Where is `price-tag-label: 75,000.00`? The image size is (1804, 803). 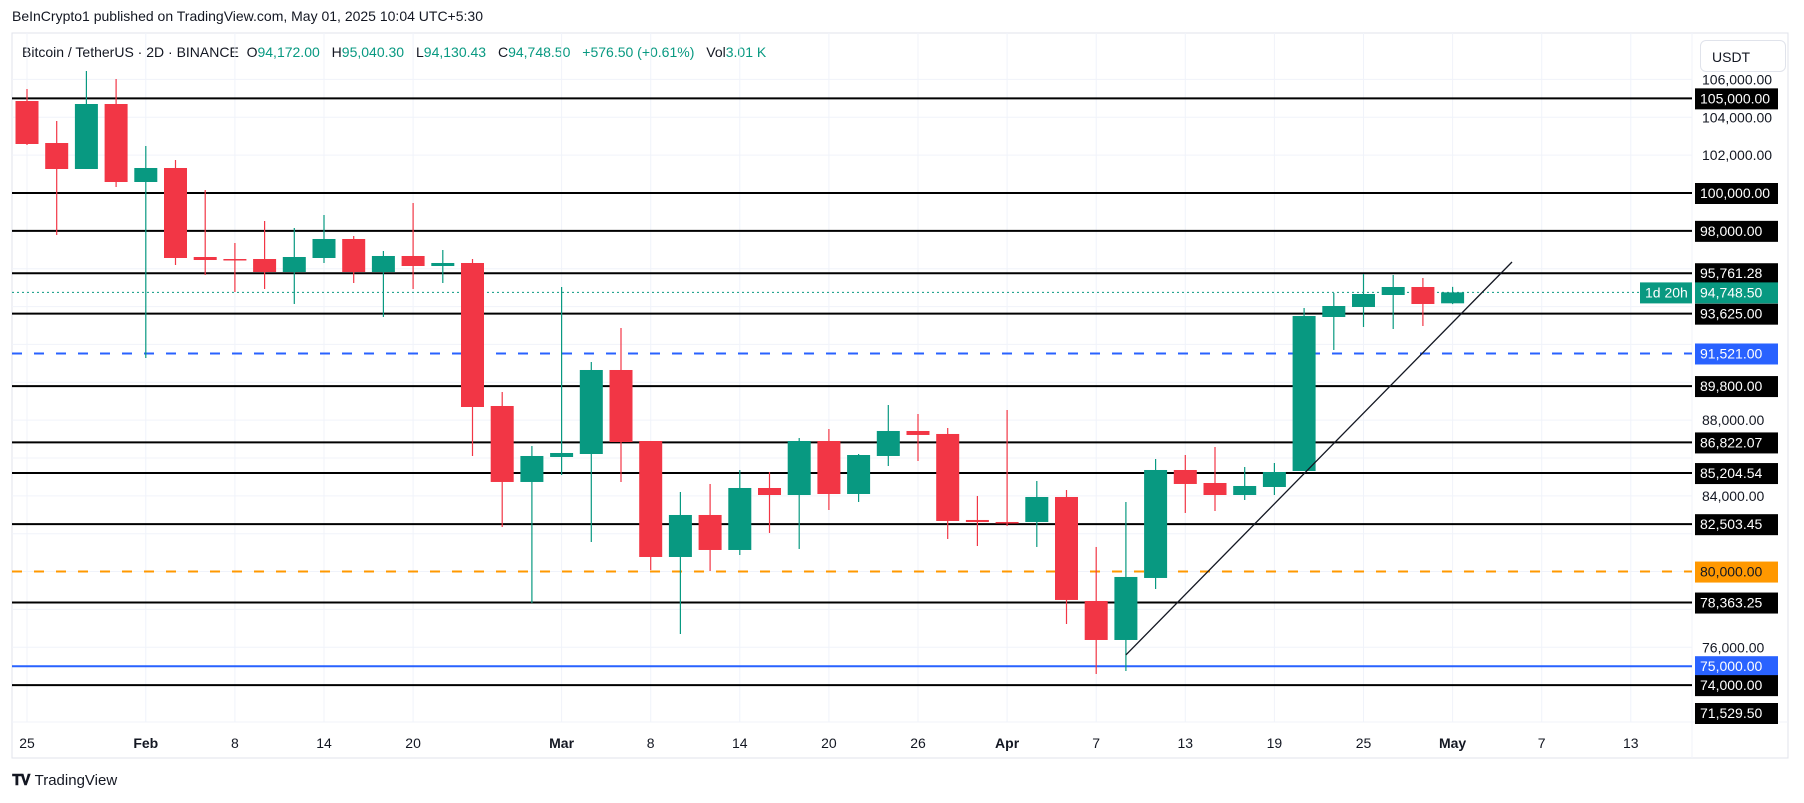 price-tag-label: 75,000.00 is located at coordinates (1731, 666).